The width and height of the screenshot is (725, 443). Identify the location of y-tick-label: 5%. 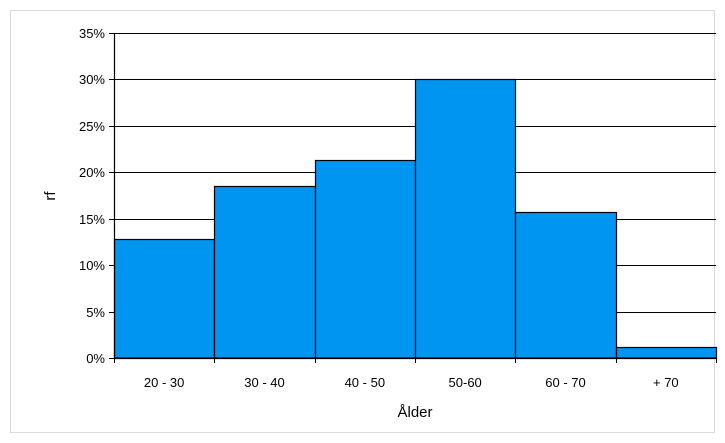
(95, 312).